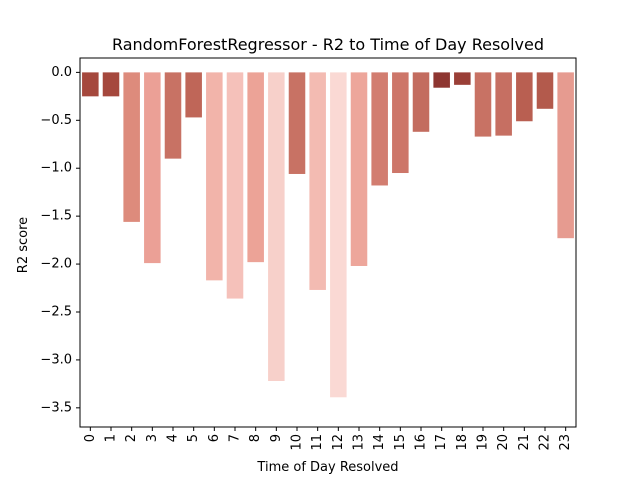 The width and height of the screenshot is (640, 480). Describe the element at coordinates (173, 438) in the screenshot. I see `x-tick-label-4: 4` at that location.